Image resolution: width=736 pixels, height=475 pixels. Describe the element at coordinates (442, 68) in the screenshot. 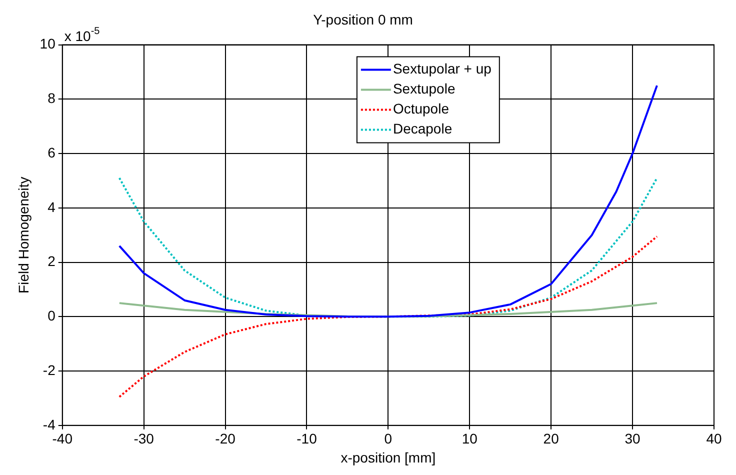

I see `legend-label: Sextupolar + up` at that location.